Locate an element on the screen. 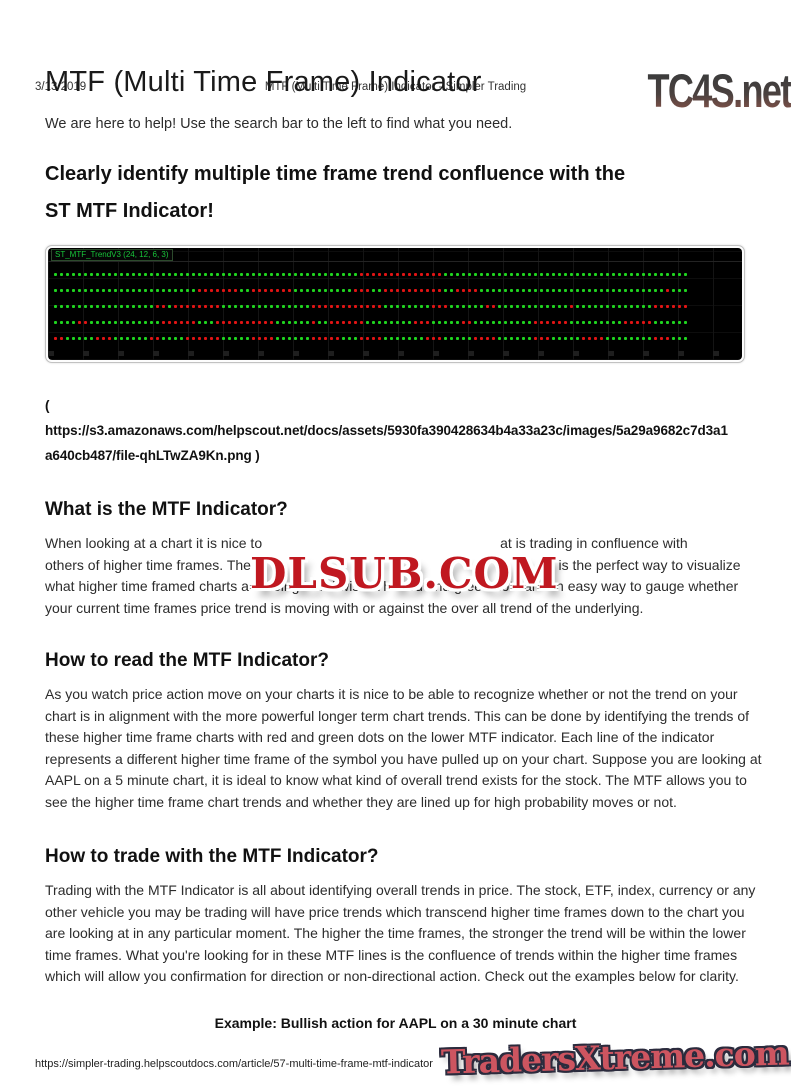  what-line2-before: others of higher time frames. The M is located at coordinates (156, 564).